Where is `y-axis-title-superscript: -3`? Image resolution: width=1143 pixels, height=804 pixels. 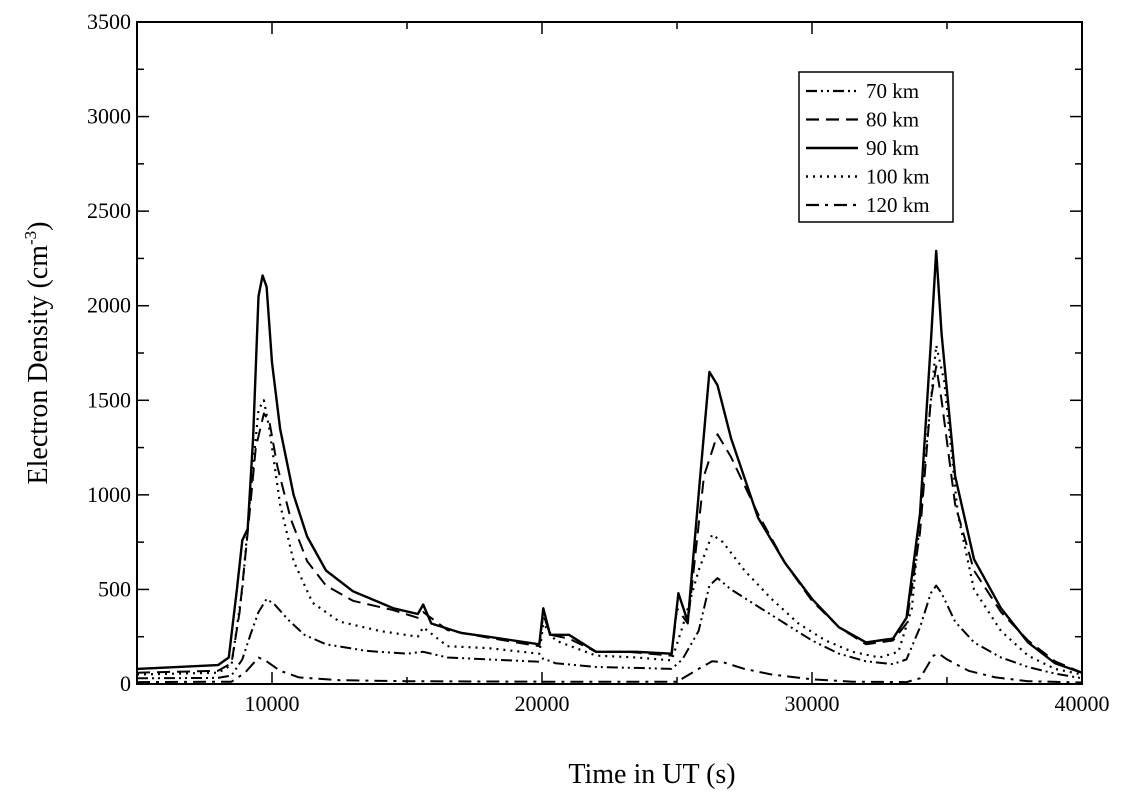
y-axis-title-superscript: -3 is located at coordinates (30, 238).